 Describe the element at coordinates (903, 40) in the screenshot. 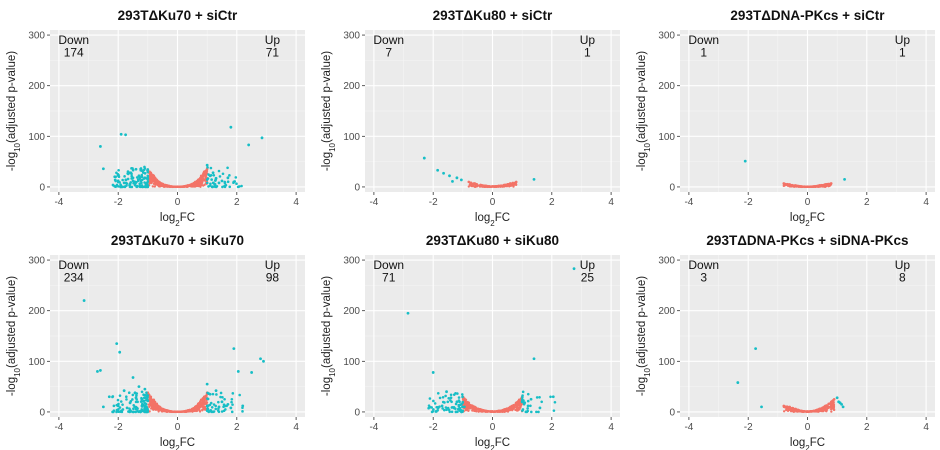

I see `up-label: Up` at that location.